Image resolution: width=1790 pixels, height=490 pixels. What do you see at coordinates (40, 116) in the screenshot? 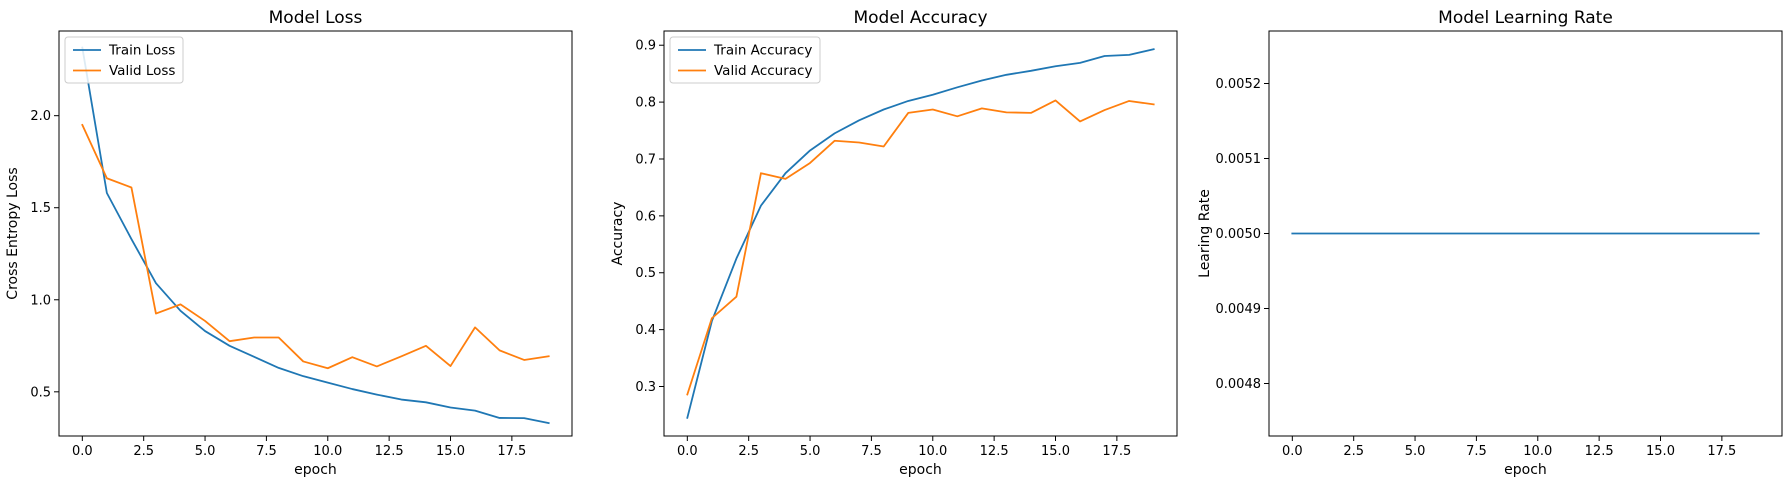
I see `y-tick-label: 2.0` at bounding box center [40, 116].